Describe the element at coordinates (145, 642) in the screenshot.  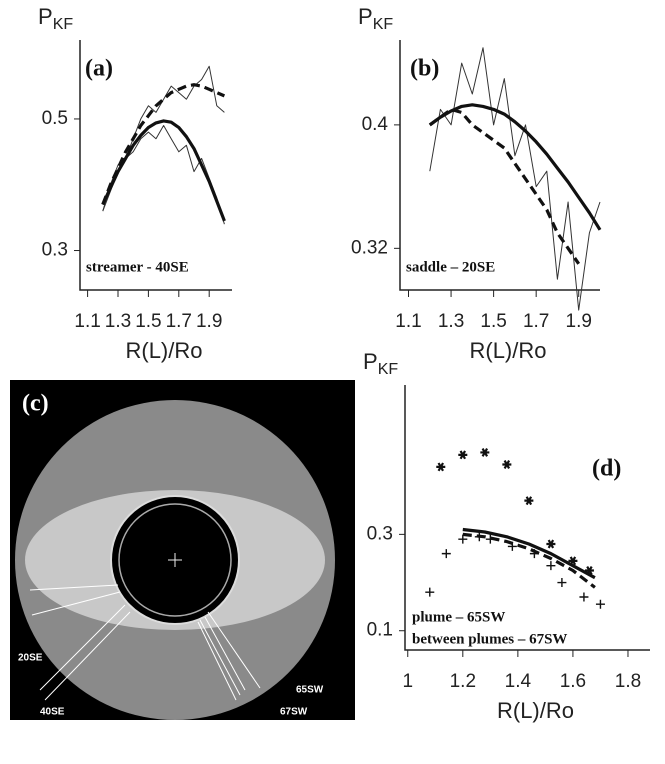
I see `radial-cuts` at that location.